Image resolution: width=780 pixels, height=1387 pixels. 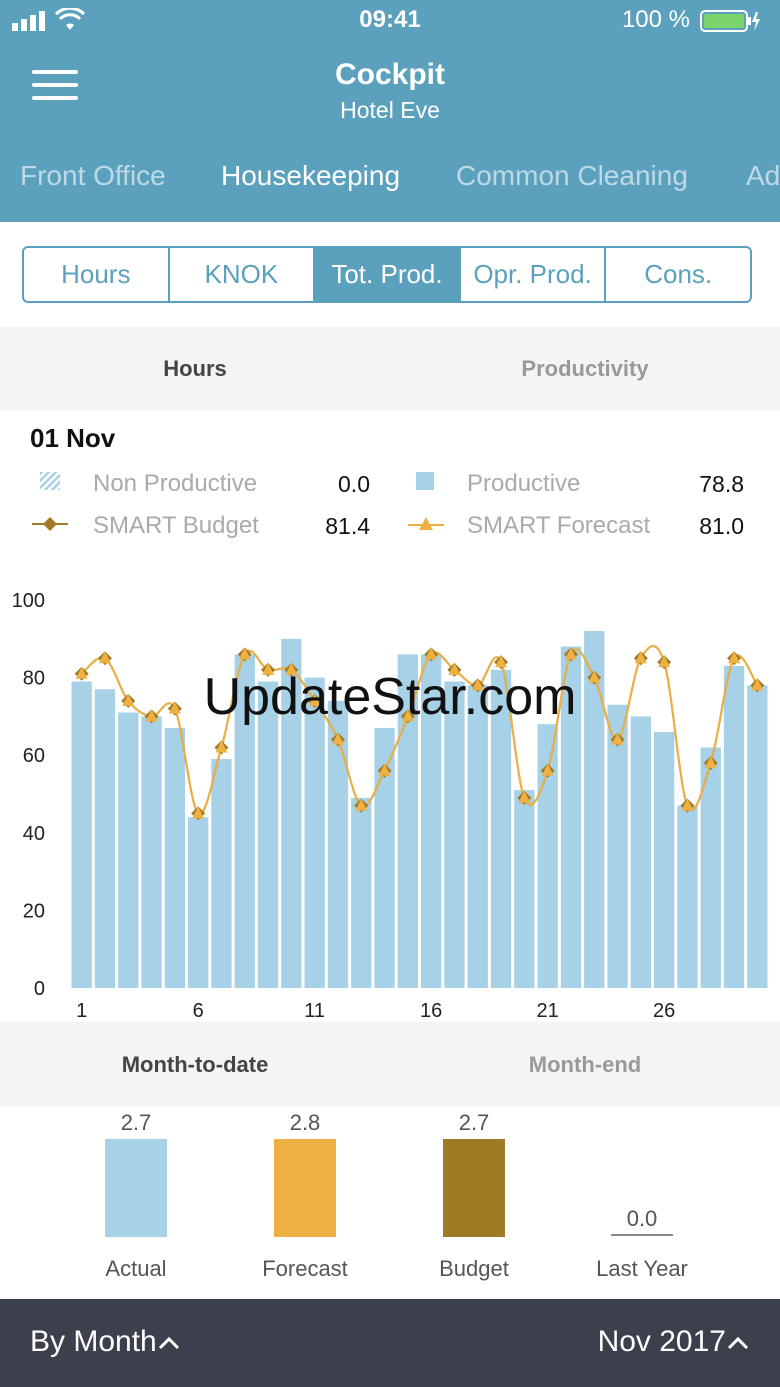 I want to click on page-title: Cockpit, so click(x=389, y=74).